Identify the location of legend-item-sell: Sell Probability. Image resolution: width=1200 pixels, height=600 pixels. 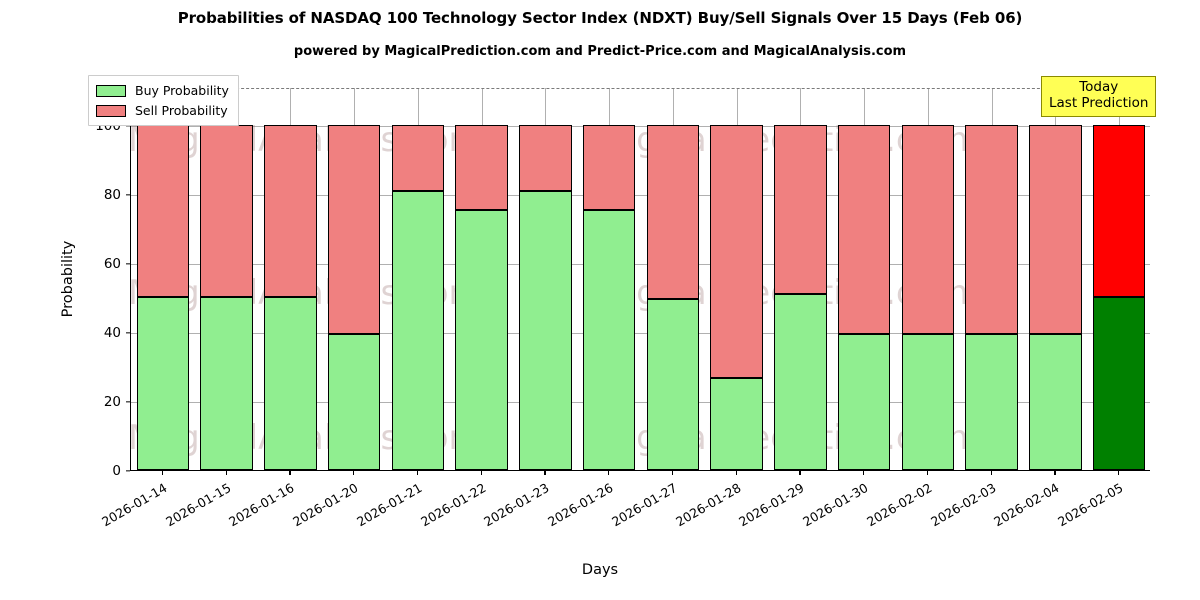
(162, 110).